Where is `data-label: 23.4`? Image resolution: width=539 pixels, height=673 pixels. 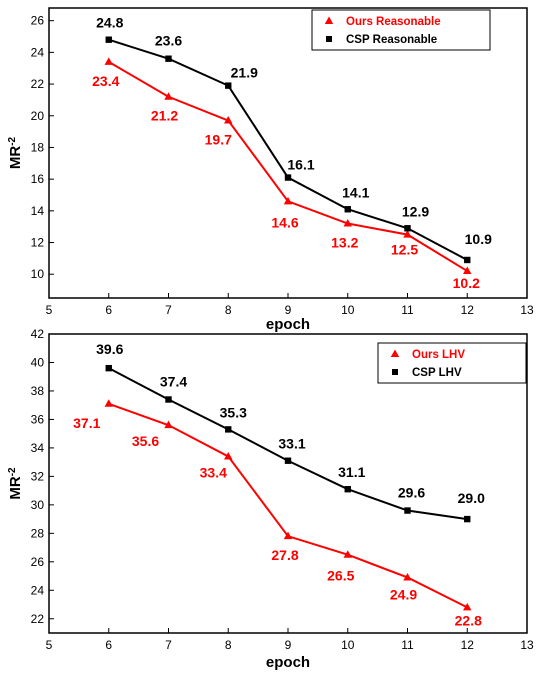 data-label: 23.4 is located at coordinates (105, 81).